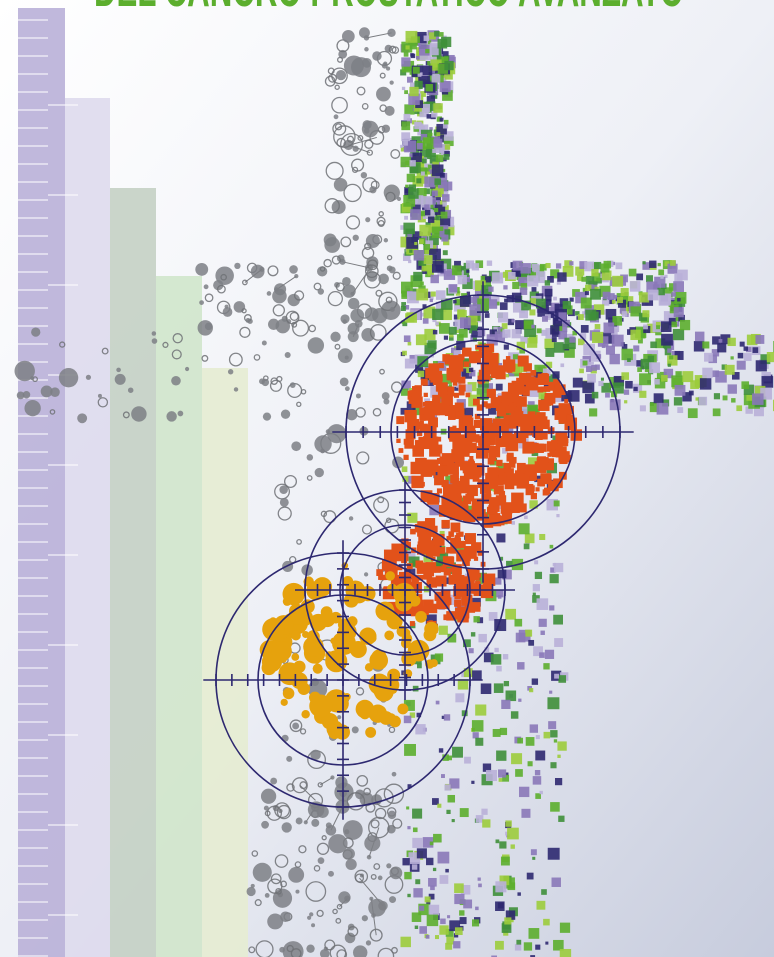  What do you see at coordinates (87, 527) in the screenshot?
I see `bar` at bounding box center [87, 527].